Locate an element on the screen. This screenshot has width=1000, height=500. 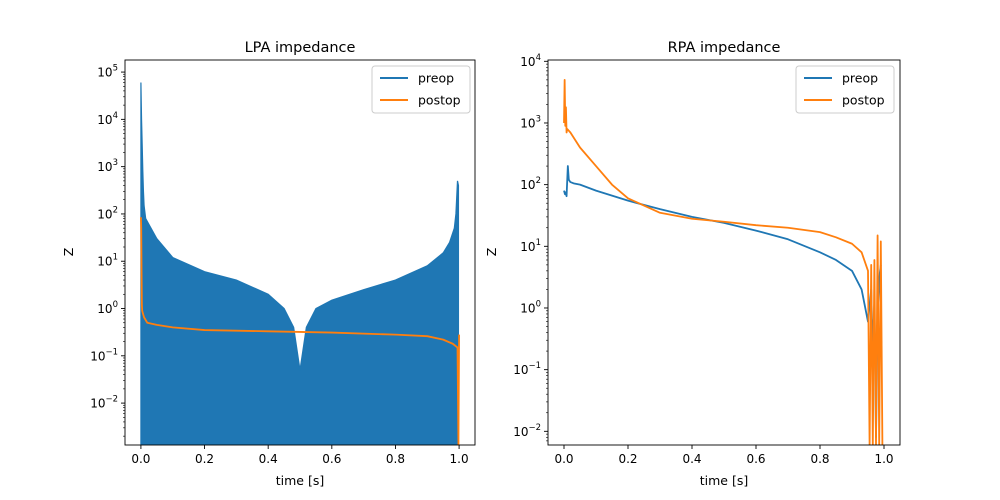
rpa-y-tick-label: 10¹ is located at coordinates (530, 246).